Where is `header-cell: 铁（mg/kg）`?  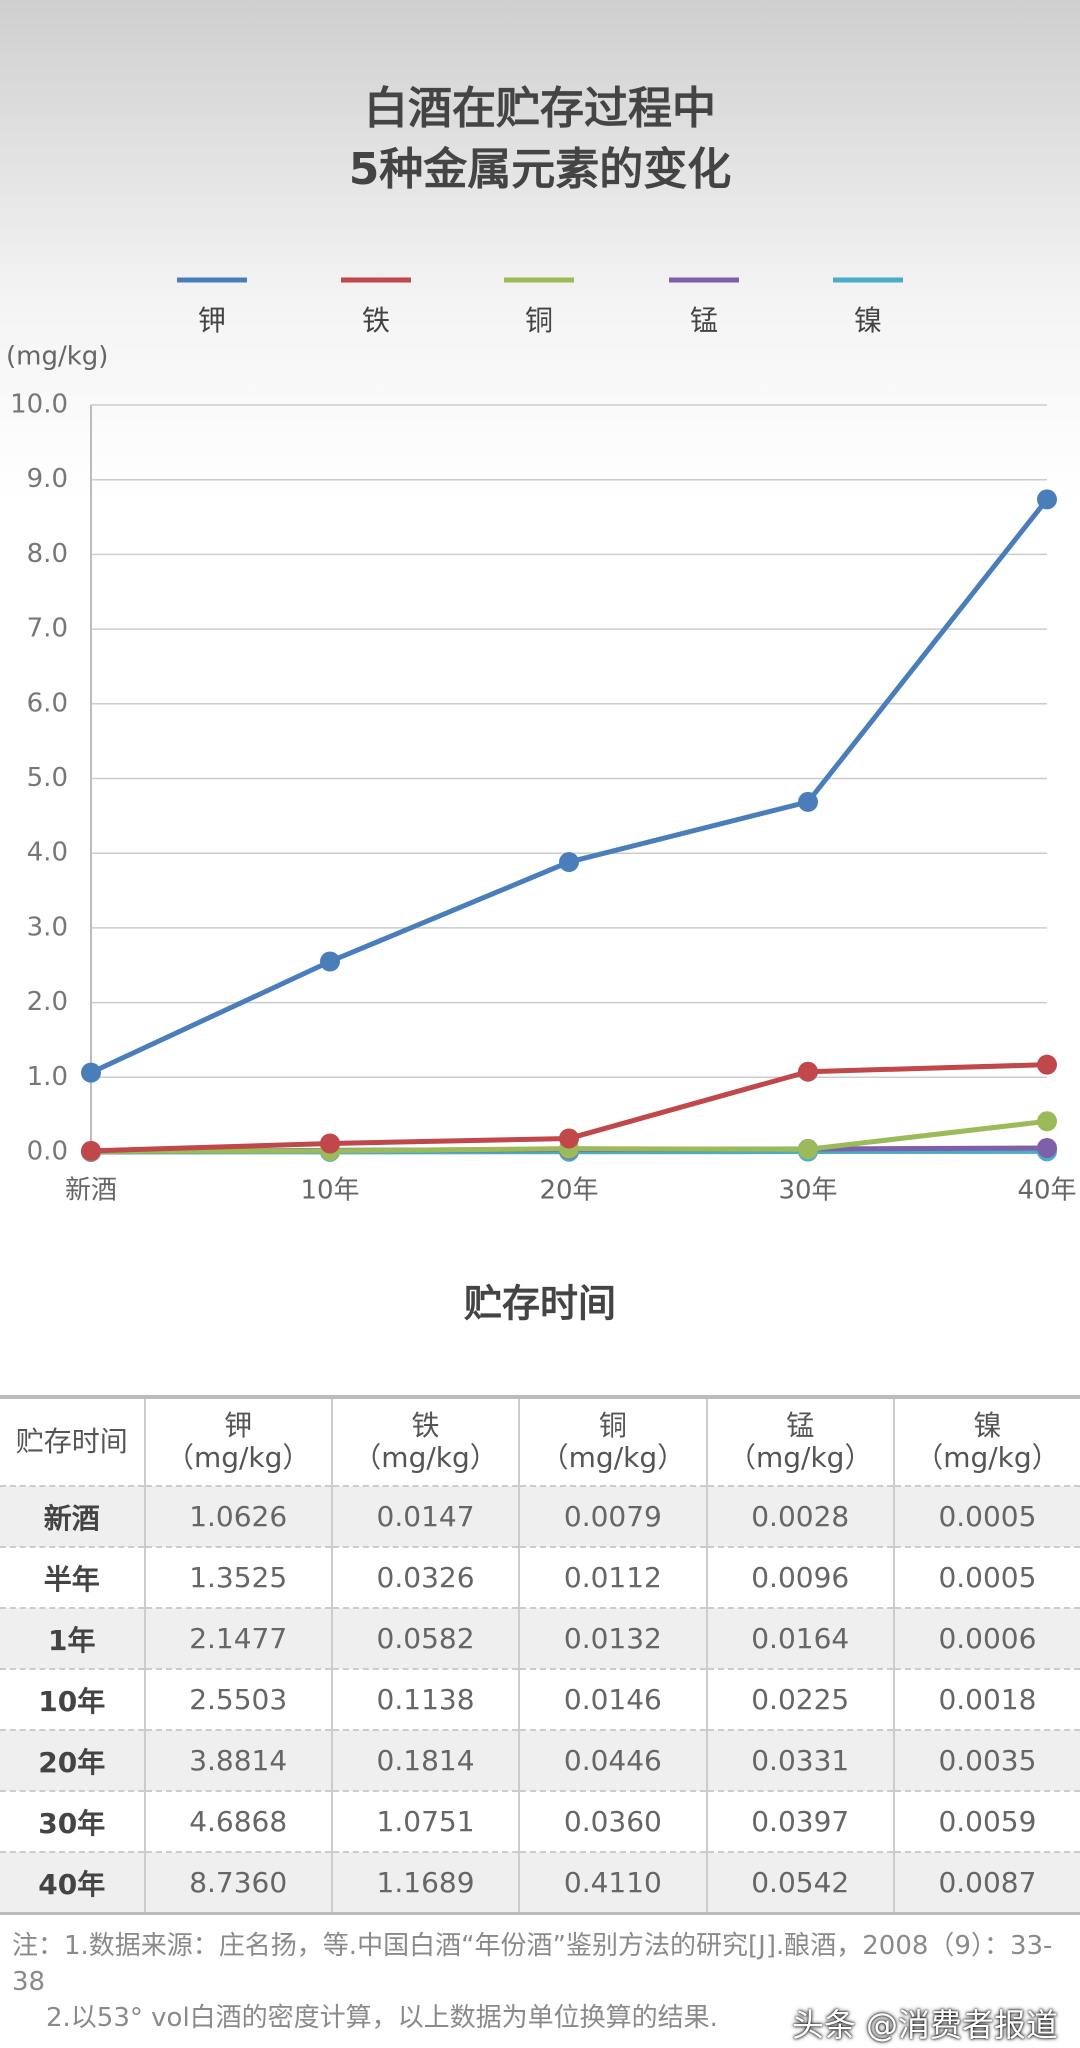
header-cell: 铁（mg/kg） is located at coordinates (425, 1441).